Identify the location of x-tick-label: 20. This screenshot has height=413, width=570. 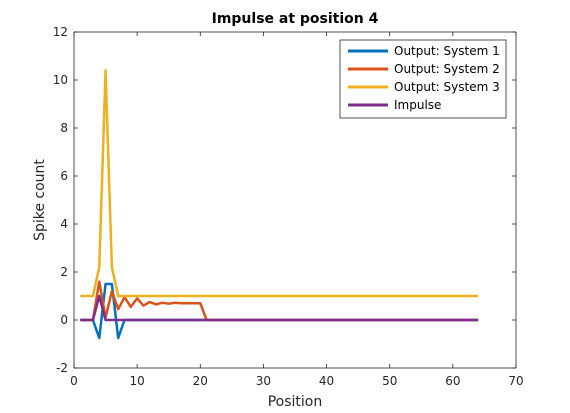
(200, 381).